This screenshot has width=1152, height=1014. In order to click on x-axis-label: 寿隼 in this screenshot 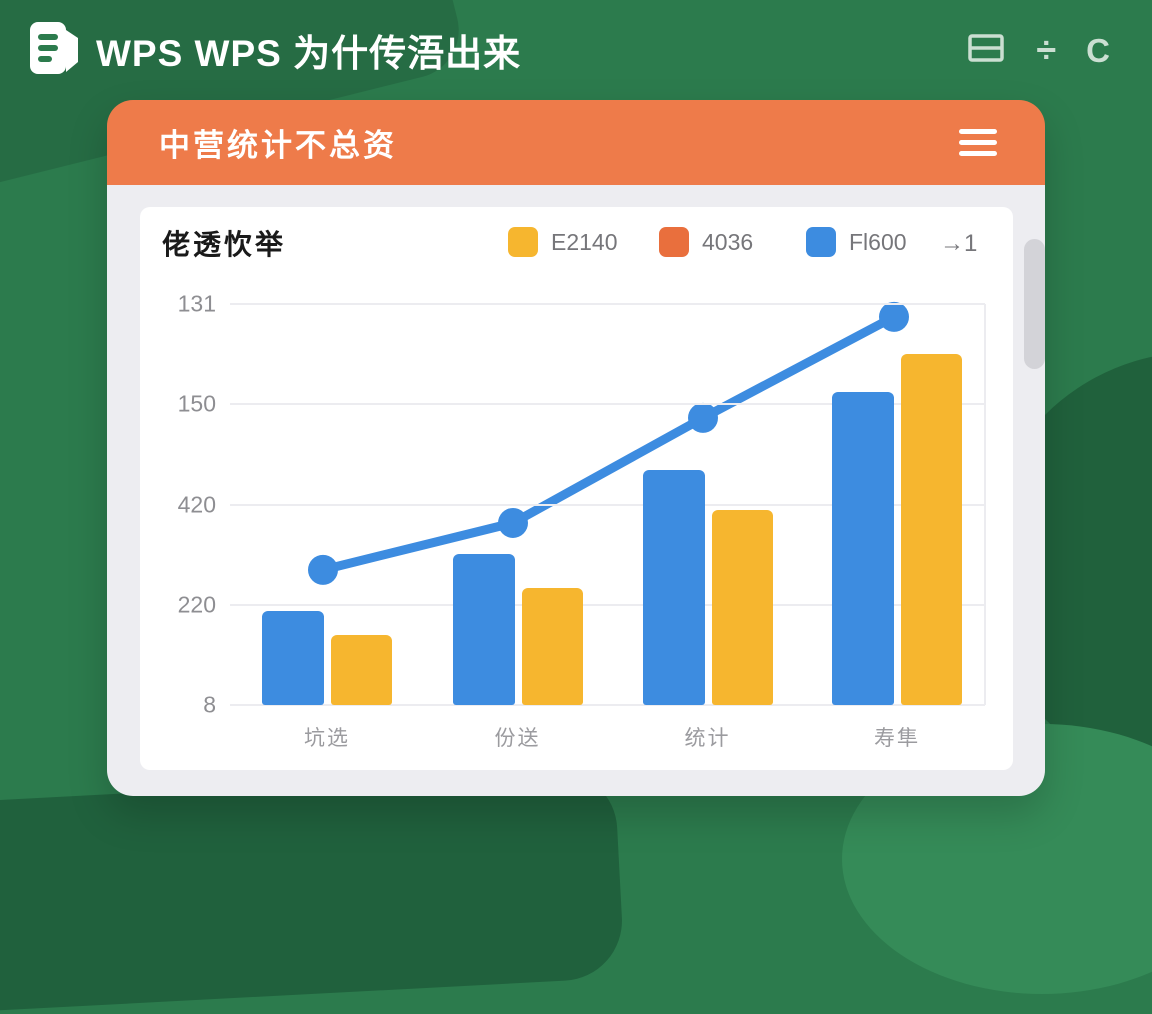, I will do `click(897, 738)`.